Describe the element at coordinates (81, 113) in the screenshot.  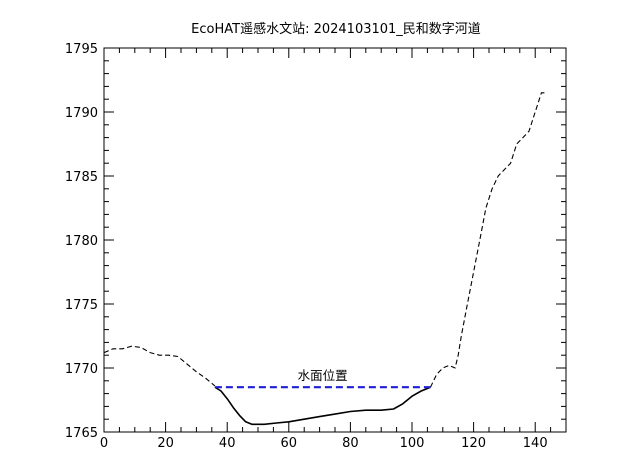
I see `y-tick-label: 1790` at that location.